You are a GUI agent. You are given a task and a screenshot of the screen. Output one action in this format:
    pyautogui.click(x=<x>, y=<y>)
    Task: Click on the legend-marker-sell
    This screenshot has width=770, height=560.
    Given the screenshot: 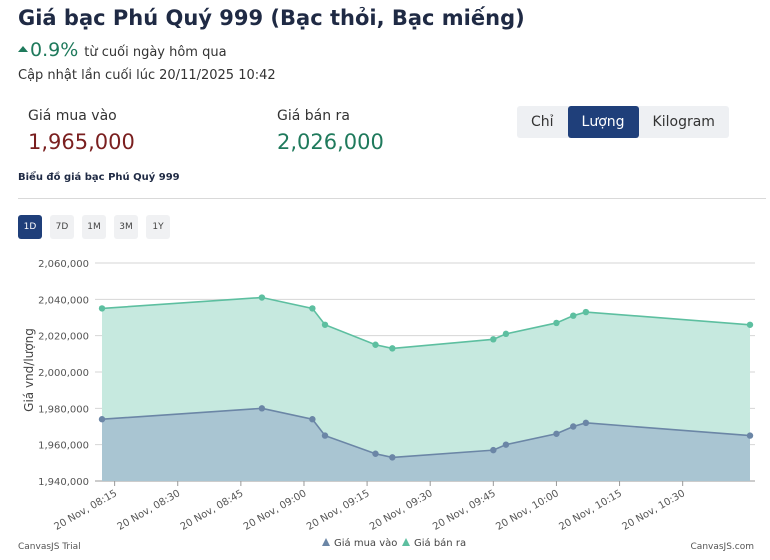 What is the action you would take?
    pyautogui.click(x=406, y=542)
    